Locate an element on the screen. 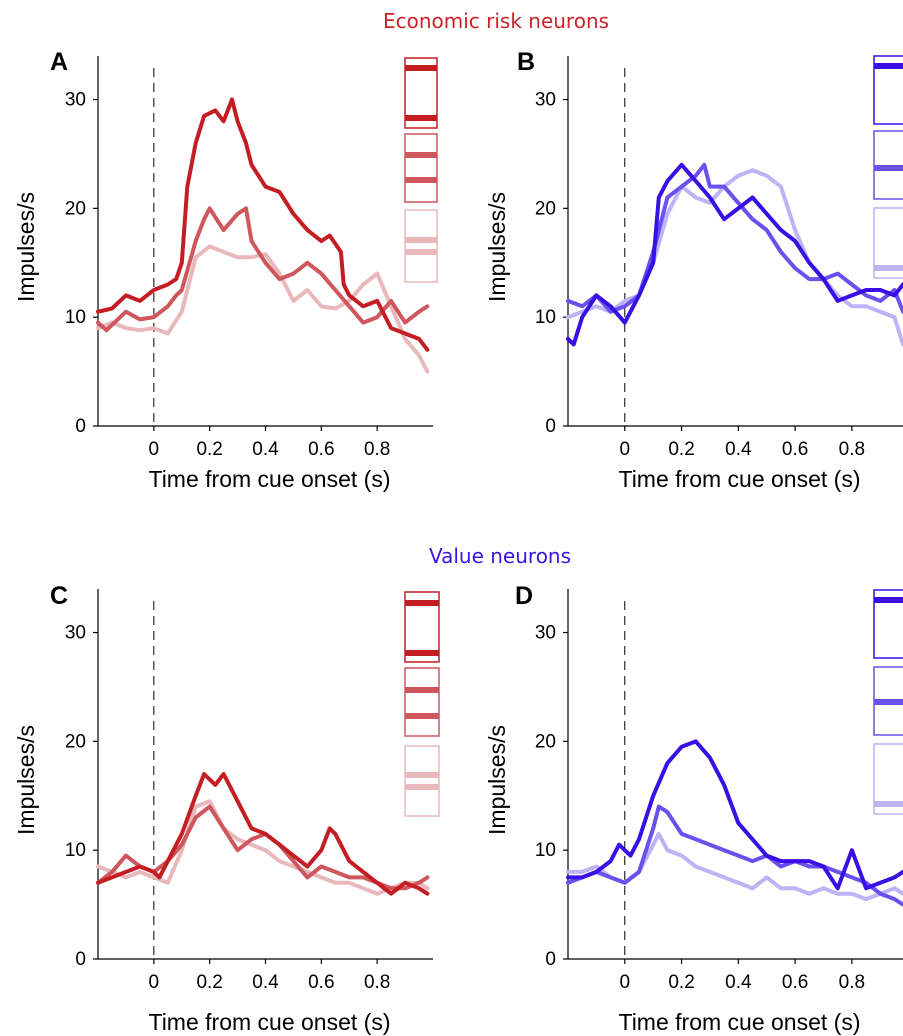  panel-letter-d: D is located at coordinates (524, 596).